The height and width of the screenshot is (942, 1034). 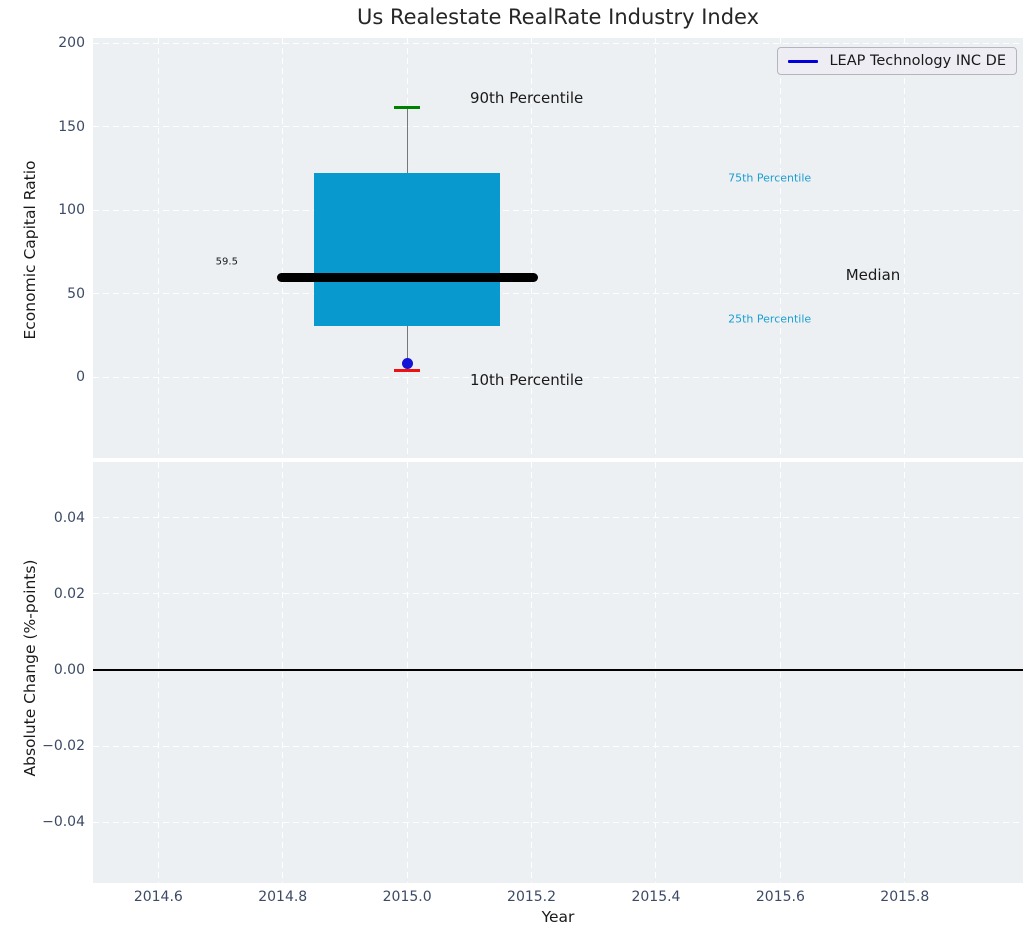 I want to click on chart-title: Us Realestate RealRate Industry Index, so click(x=557, y=17).